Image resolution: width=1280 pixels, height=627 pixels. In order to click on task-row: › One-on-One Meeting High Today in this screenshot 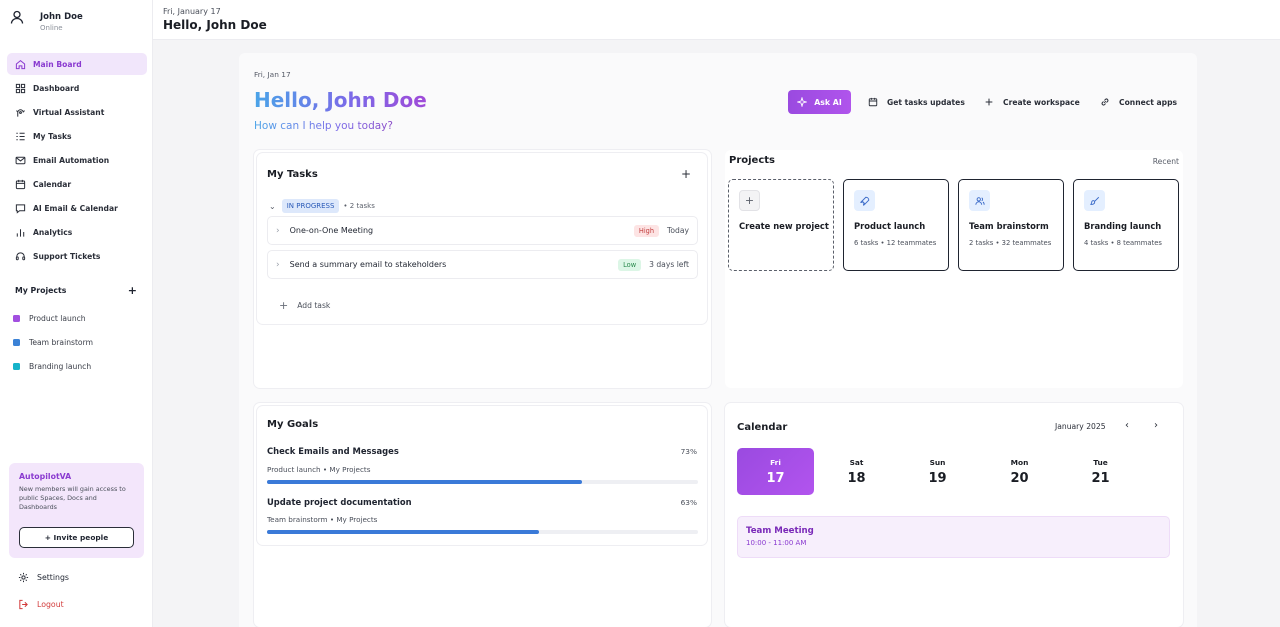, I will do `click(482, 230)`.